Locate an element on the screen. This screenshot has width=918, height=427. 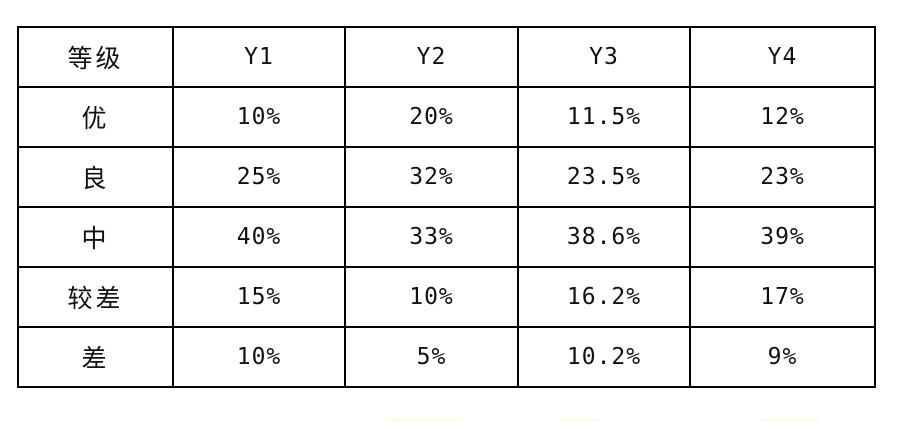
table-cell: 39% is located at coordinates (782, 237).